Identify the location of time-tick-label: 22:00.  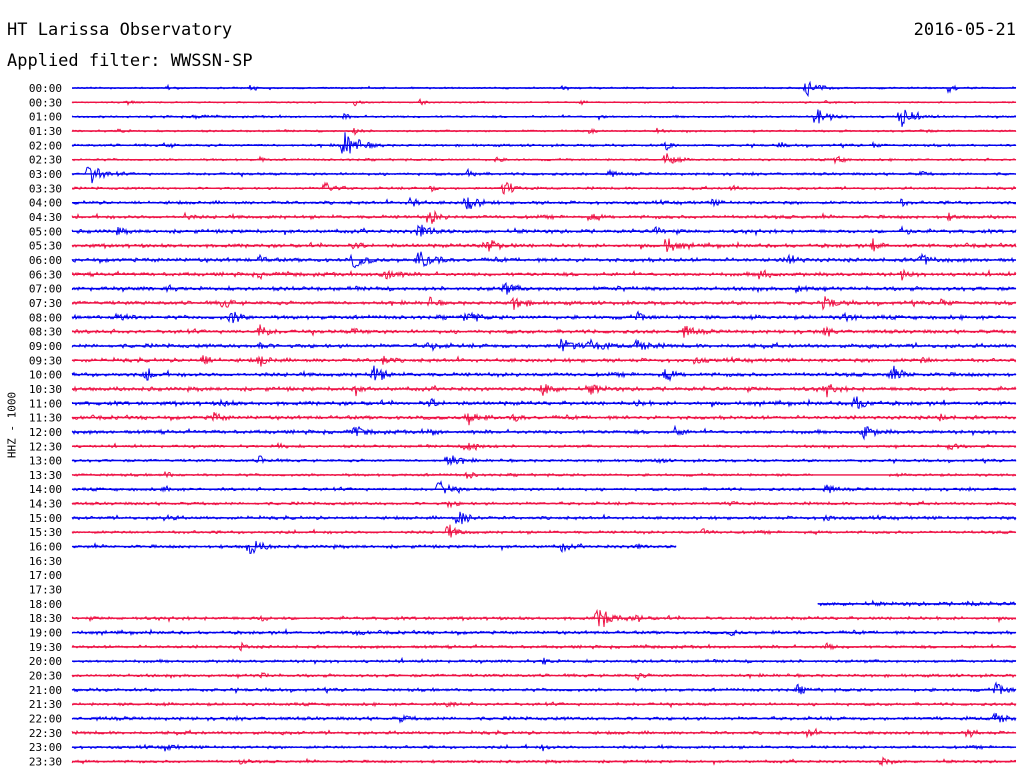
(45, 719).